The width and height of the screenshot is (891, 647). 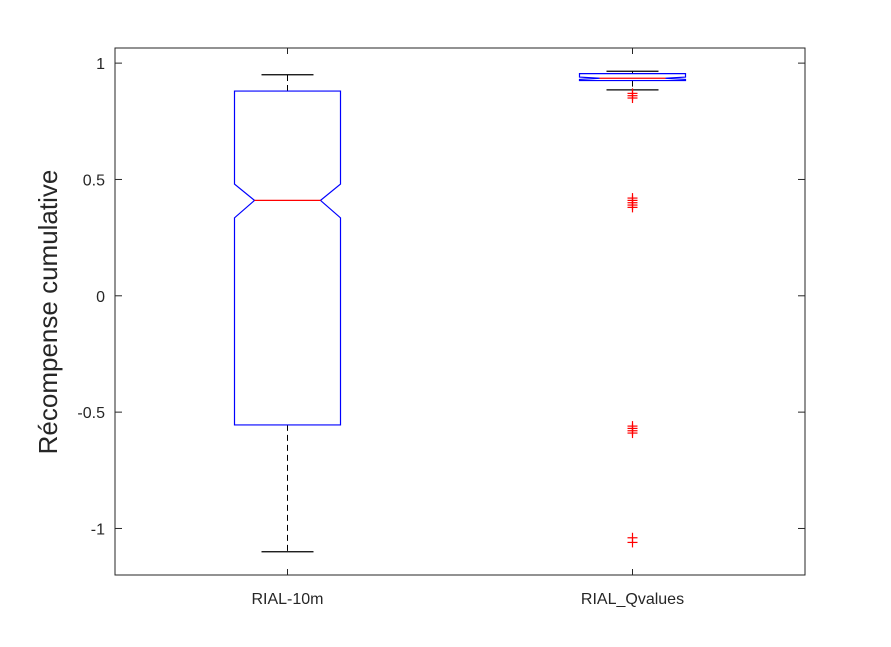 I want to click on y-tick-label: 0, so click(x=100, y=297).